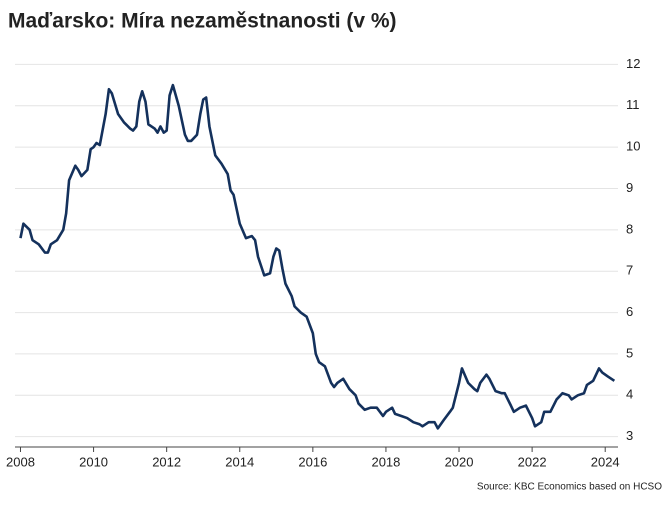 The height and width of the screenshot is (507, 670). Describe the element at coordinates (385, 461) in the screenshot. I see `x-tick-label: 2018` at that location.